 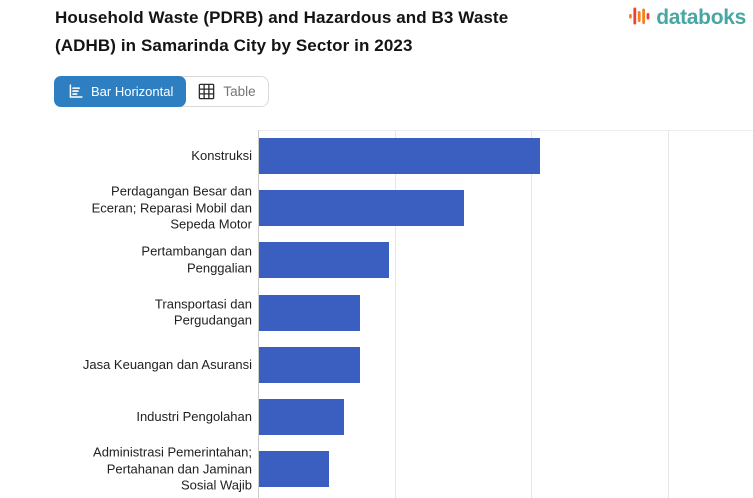 What do you see at coordinates (701, 17) in the screenshot?
I see `databoks-logo-text: databoks` at bounding box center [701, 17].